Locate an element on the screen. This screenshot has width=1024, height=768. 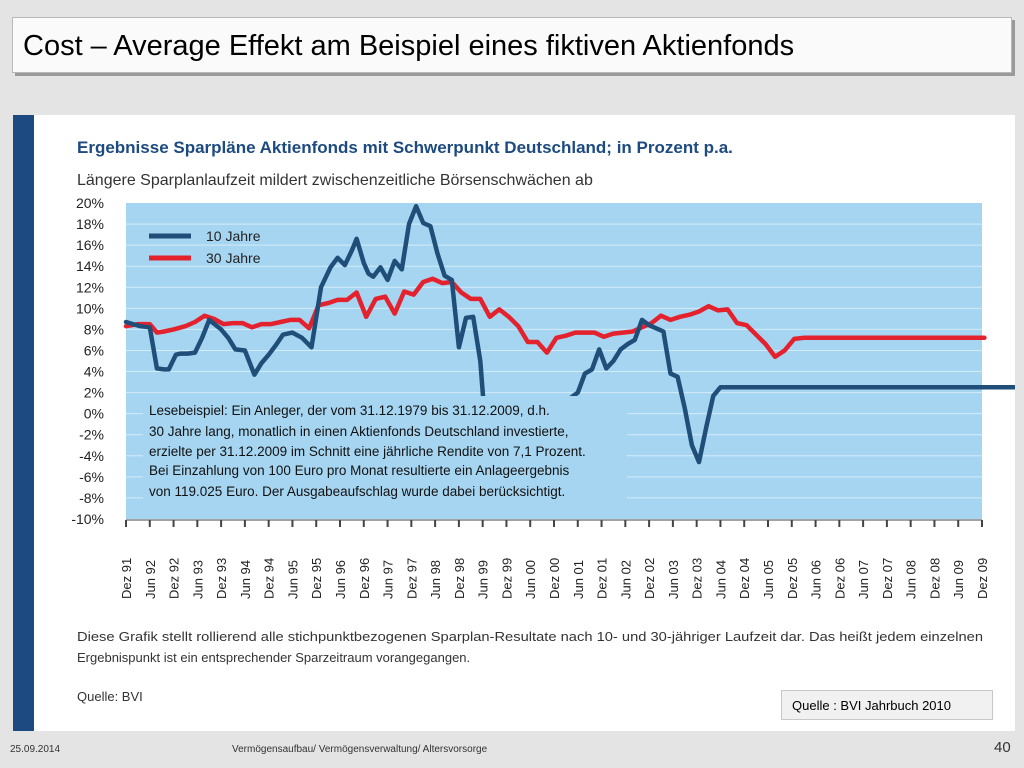
y-tick-label: -4% is located at coordinates (91, 456).